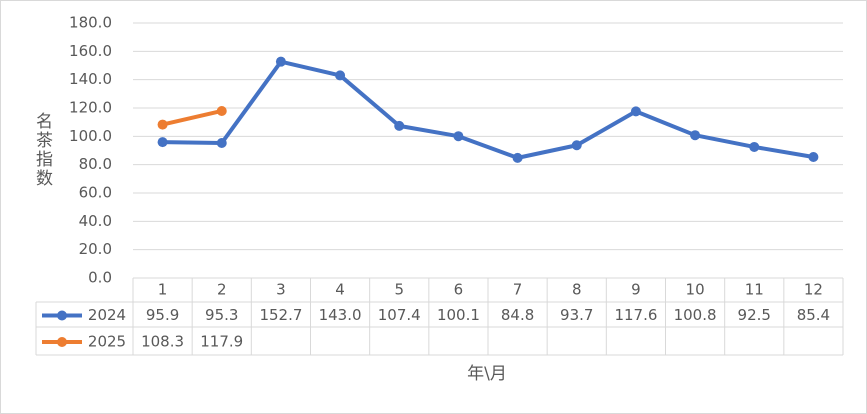  Describe the element at coordinates (107, 342) in the screenshot. I see `legend-label: 2025` at that location.